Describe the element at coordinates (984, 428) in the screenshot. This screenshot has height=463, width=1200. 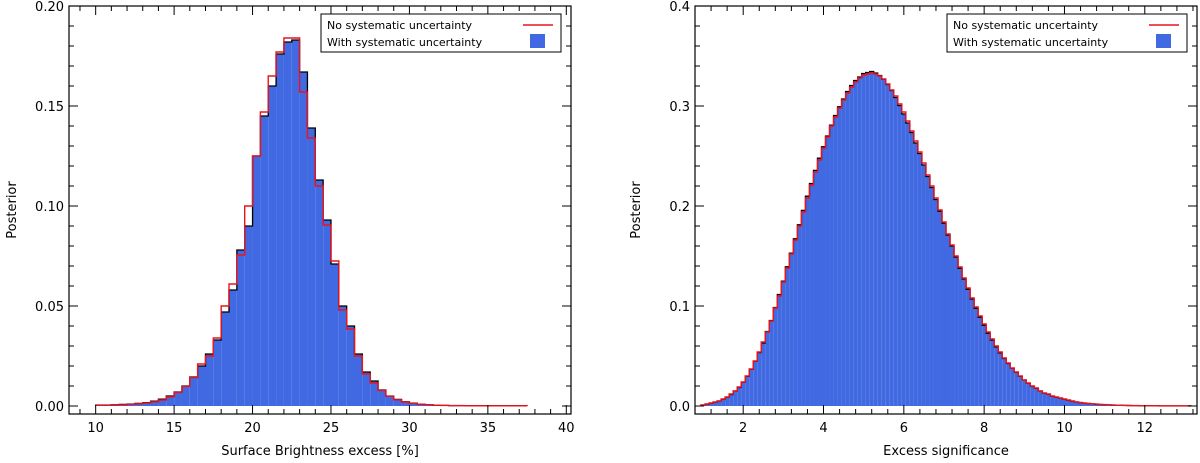
I see `x-tick-label: 8` at that location.